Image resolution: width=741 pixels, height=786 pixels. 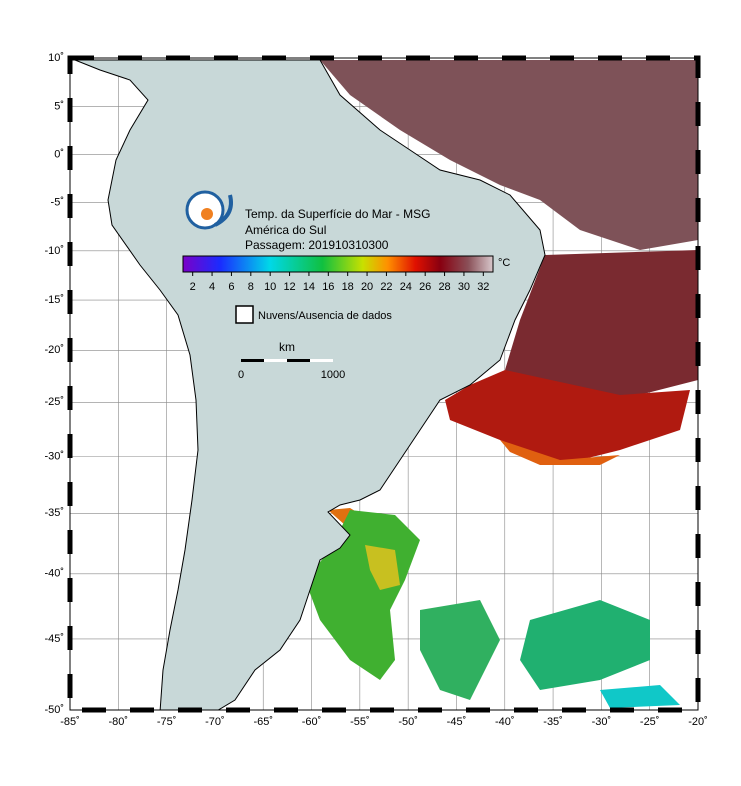 What do you see at coordinates (54, 402) in the screenshot?
I see `lat-tick-label: -25˚` at bounding box center [54, 402].